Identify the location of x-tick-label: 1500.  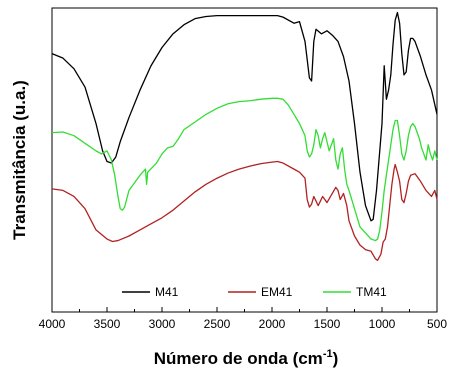
(327, 324).